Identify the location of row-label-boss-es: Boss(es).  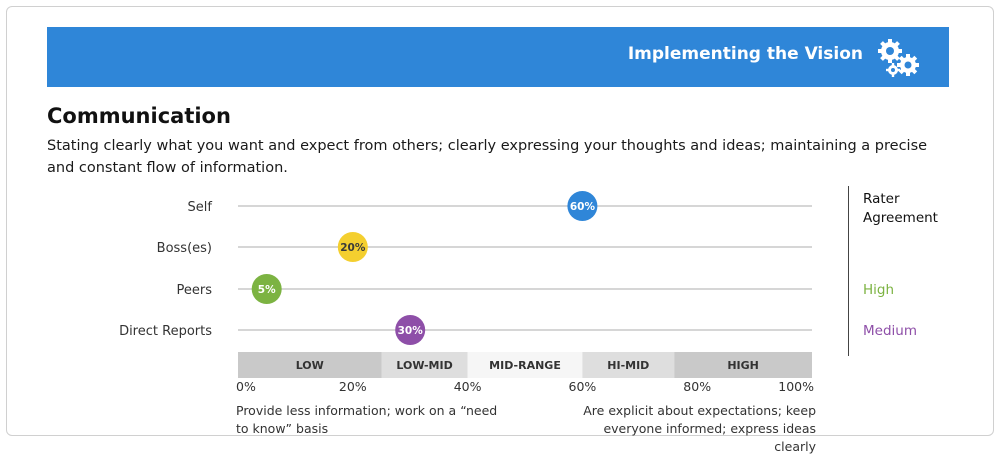
(184, 248).